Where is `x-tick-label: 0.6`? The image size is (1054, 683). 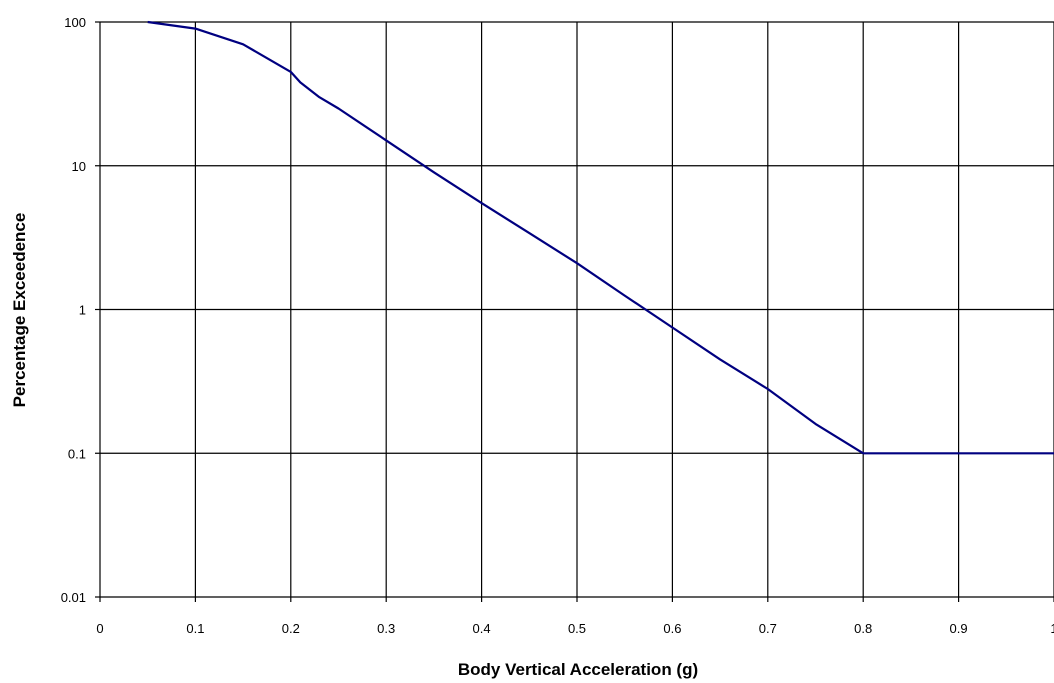 x-tick-label: 0.6 is located at coordinates (672, 628).